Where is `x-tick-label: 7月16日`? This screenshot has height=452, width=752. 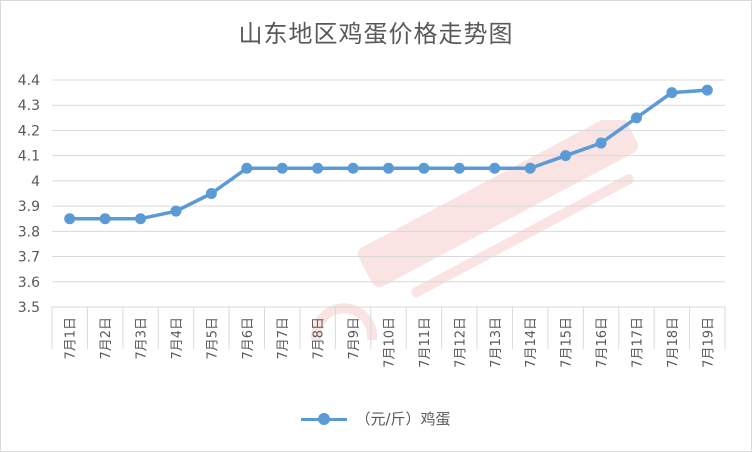
x-tick-label: 7月16日 is located at coordinates (602, 342).